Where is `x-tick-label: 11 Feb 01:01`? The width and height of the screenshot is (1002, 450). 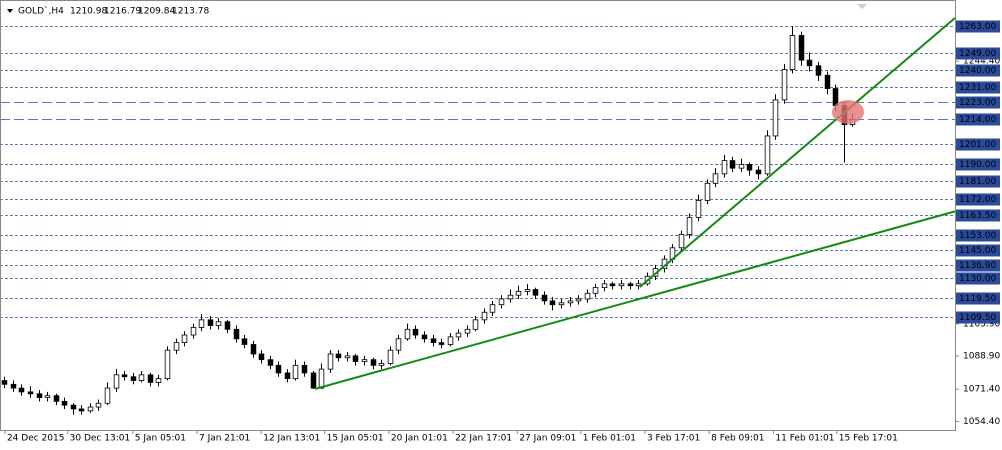 x-tick-label: 11 Feb 01:01 is located at coordinates (804, 439).